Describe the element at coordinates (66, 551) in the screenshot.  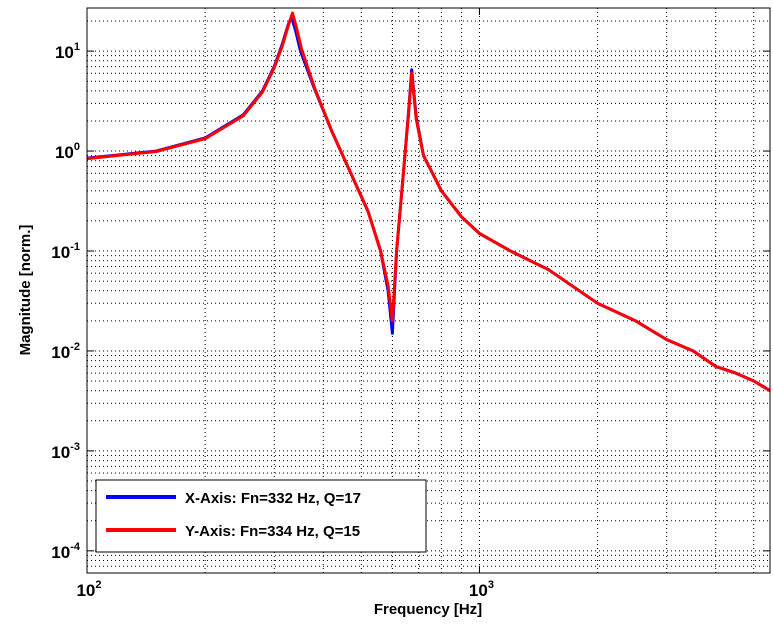
I see `y-tick-label: 10⁻⁴` at that location.